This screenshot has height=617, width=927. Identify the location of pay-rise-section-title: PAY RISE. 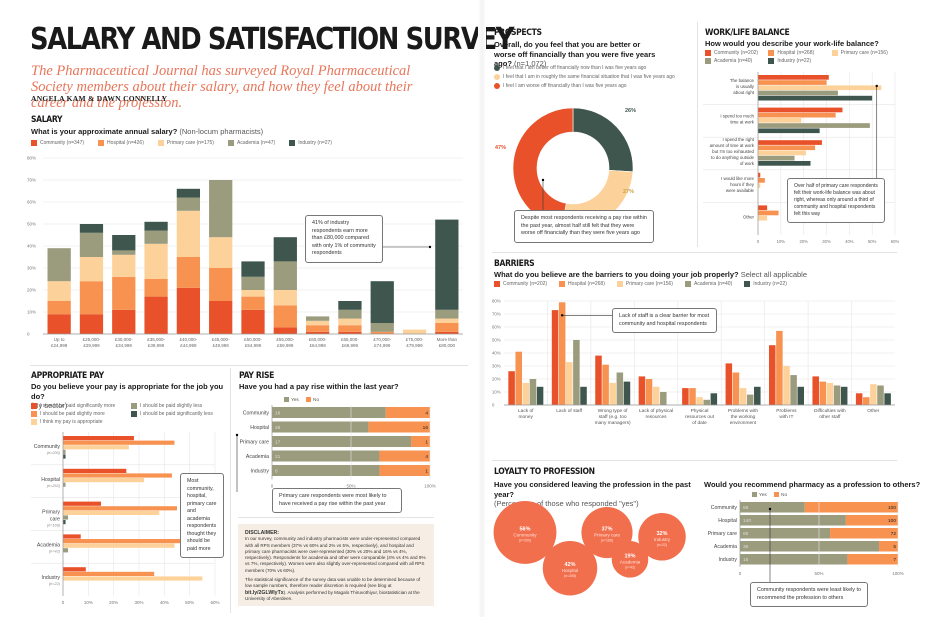
(257, 376).